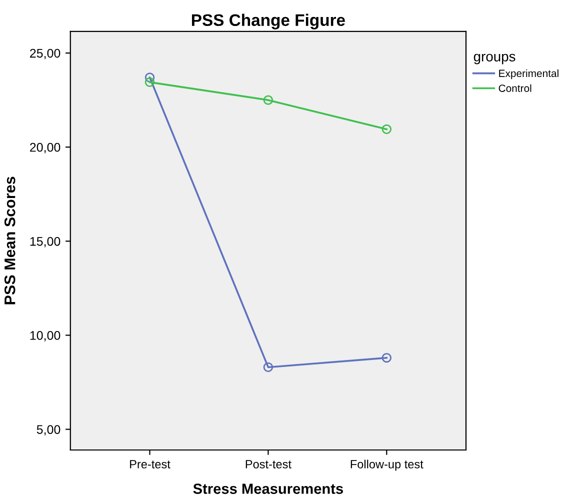 The width and height of the screenshot is (569, 502). Describe the element at coordinates (45, 242) in the screenshot. I see `y-tick-label: 15,00` at that location.